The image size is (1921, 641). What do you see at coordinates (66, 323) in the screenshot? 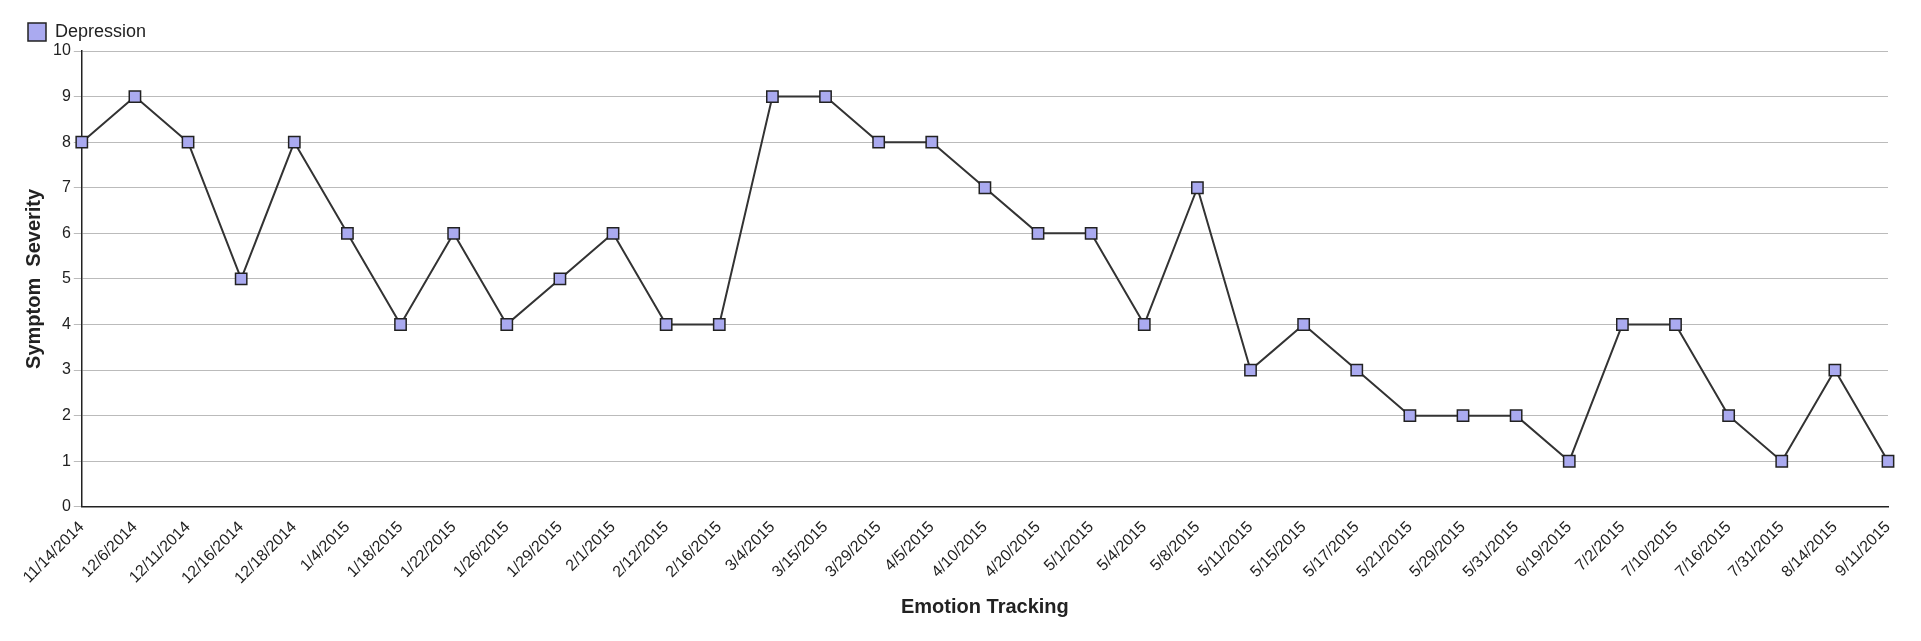
I see `y-tick-label: 4` at bounding box center [66, 323].